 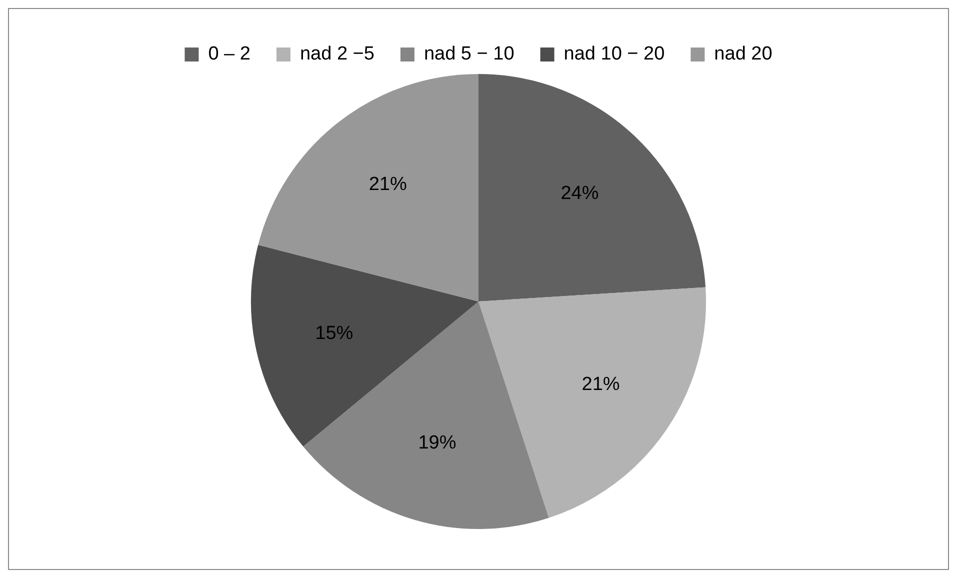 What do you see at coordinates (437, 443) in the screenshot?
I see `data-label: 19%` at bounding box center [437, 443].